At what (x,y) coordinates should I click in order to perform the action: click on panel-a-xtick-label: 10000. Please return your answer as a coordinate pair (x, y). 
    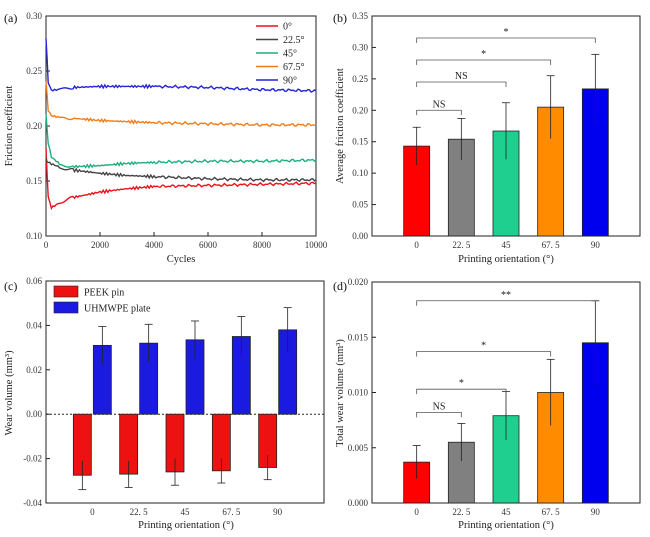
    Looking at the image, I should click on (316, 245).